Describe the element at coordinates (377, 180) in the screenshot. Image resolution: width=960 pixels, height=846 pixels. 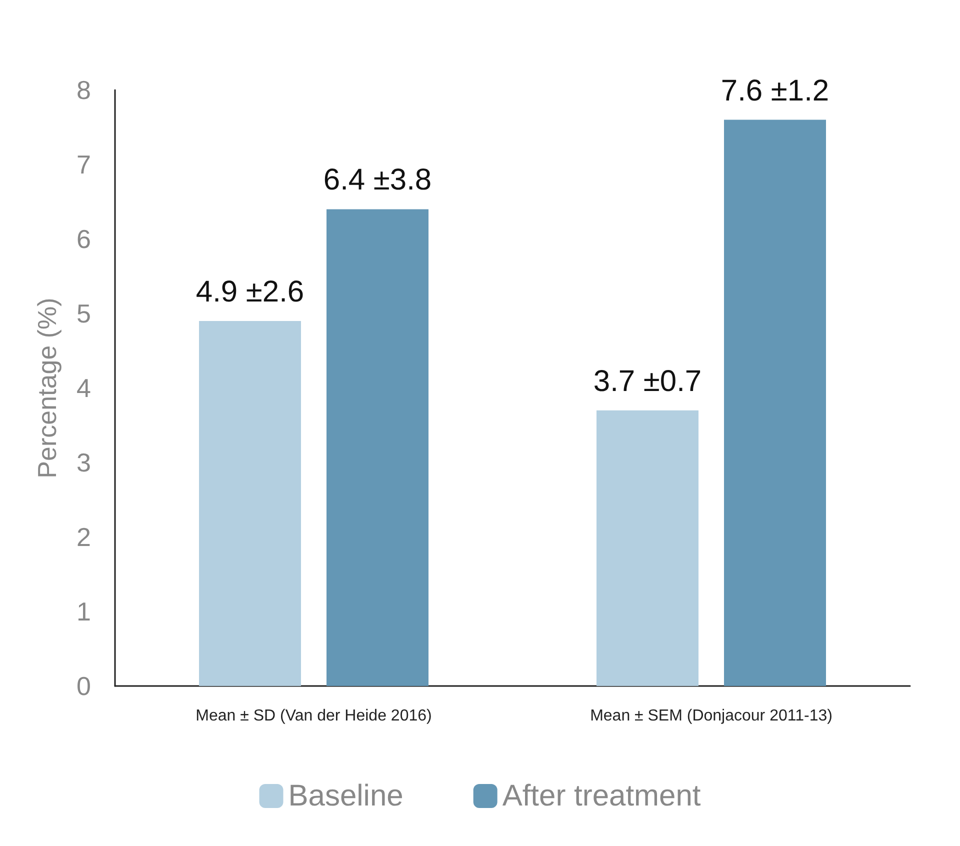
I see `data-label: 6.4 ±3.8` at that location.